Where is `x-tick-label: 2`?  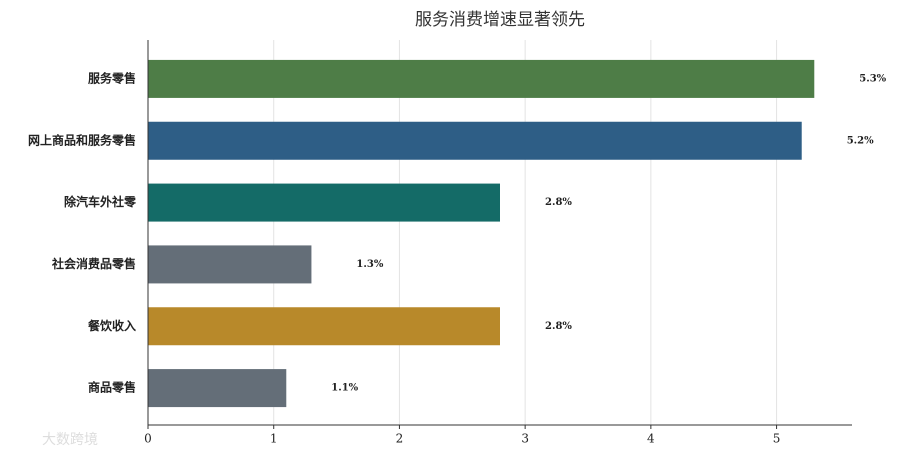
x-tick-label: 2 is located at coordinates (400, 439).